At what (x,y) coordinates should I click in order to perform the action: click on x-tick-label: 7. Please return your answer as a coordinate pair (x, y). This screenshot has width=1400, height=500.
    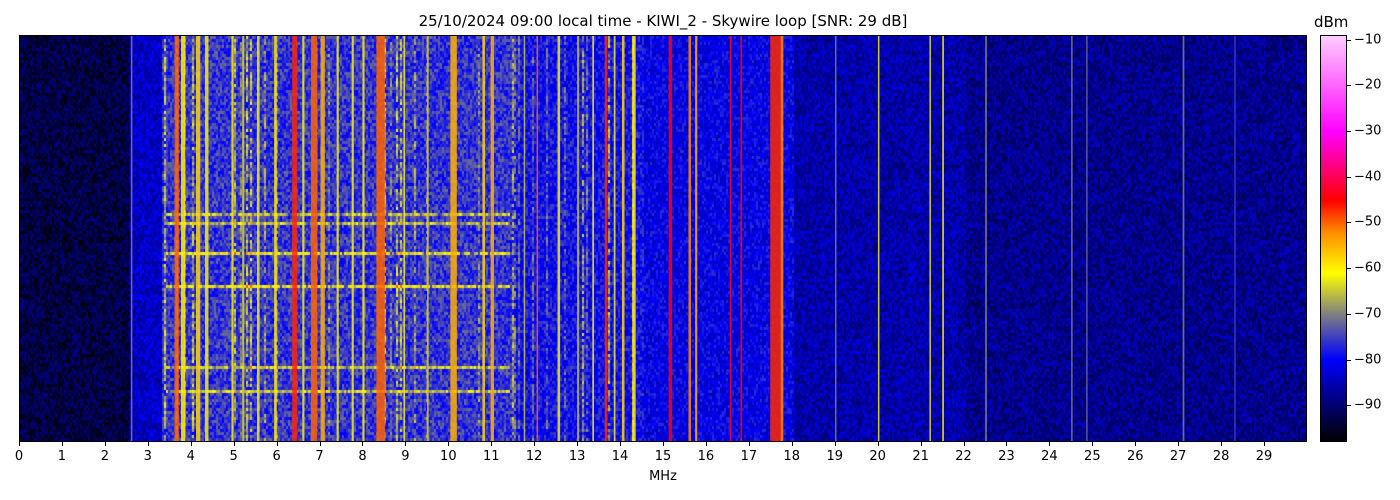
    Looking at the image, I should click on (319, 456).